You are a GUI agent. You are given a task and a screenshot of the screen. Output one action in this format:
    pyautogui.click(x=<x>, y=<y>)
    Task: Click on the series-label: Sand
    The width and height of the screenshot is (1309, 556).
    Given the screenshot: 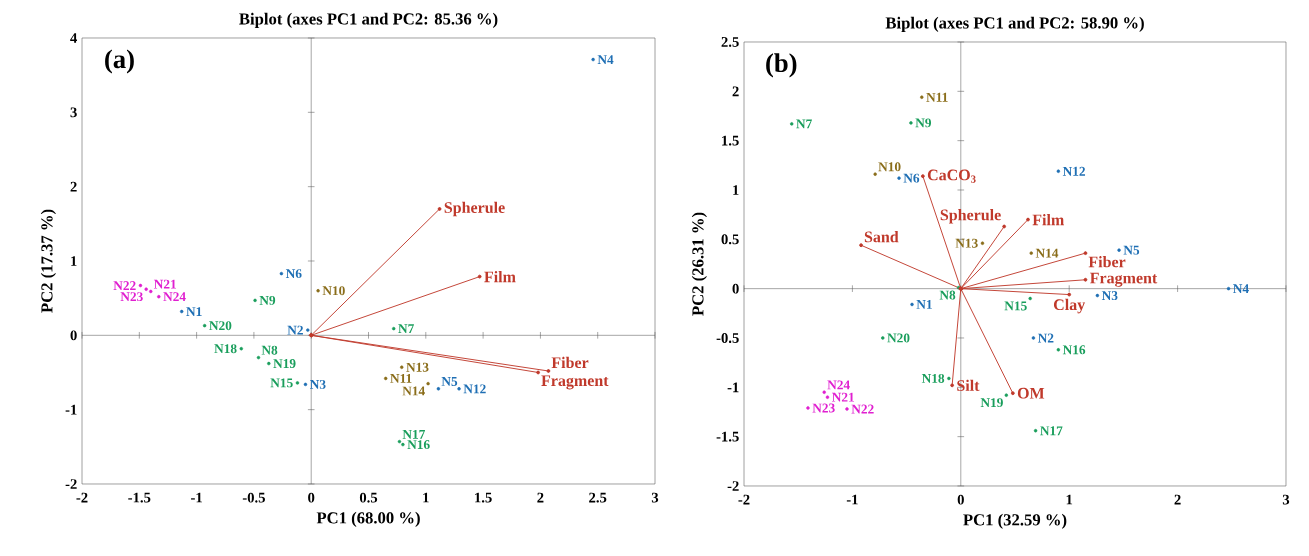 What is the action you would take?
    pyautogui.click(x=881, y=237)
    